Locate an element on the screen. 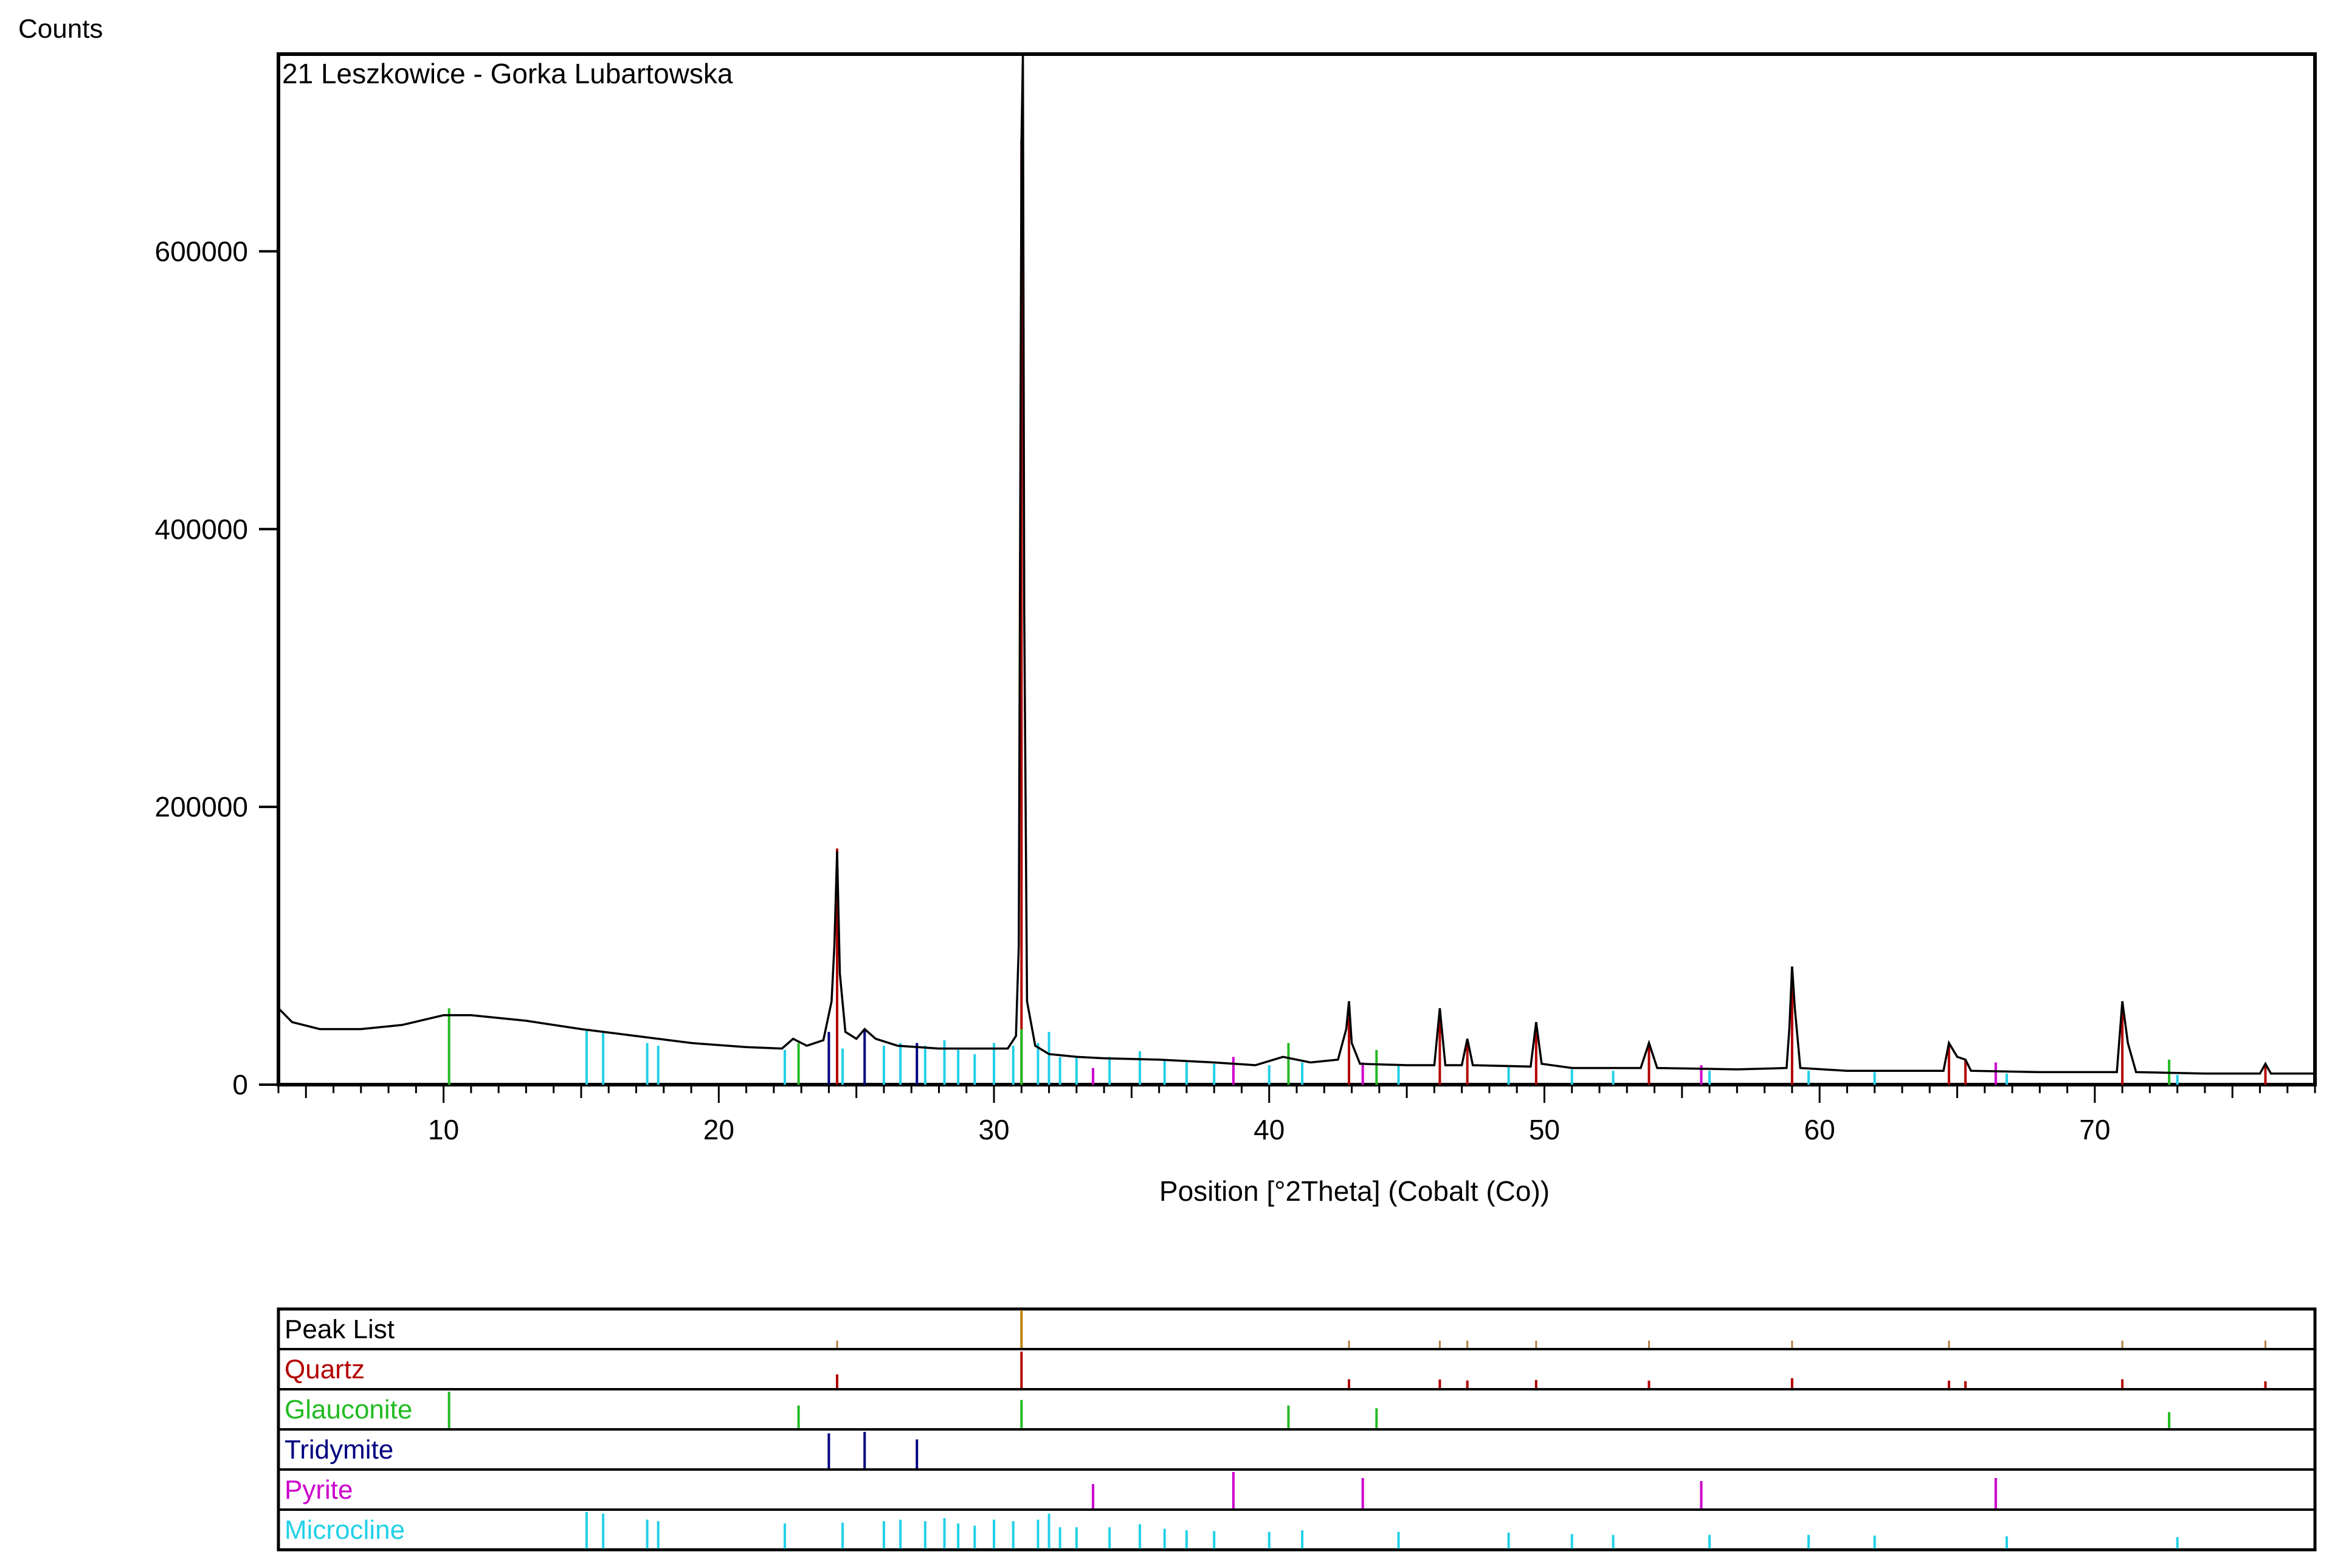 The width and height of the screenshot is (2332, 1568). phase-label-tridymite: Tridymite is located at coordinates (339, 1450).